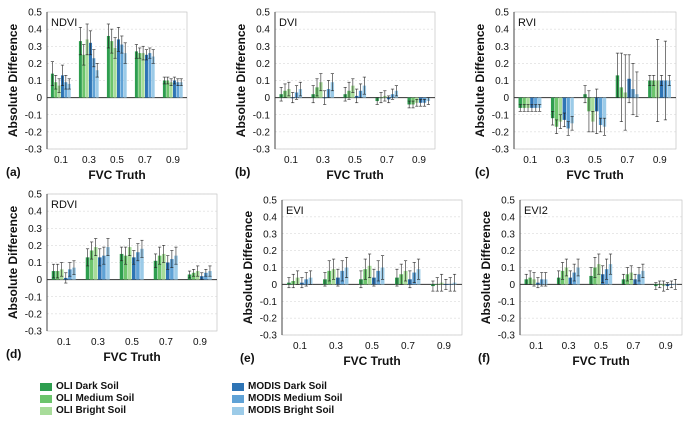 The image size is (700, 440). Describe the element at coordinates (387, 160) in the screenshot. I see `x-tick-label: 0.7` at that location.